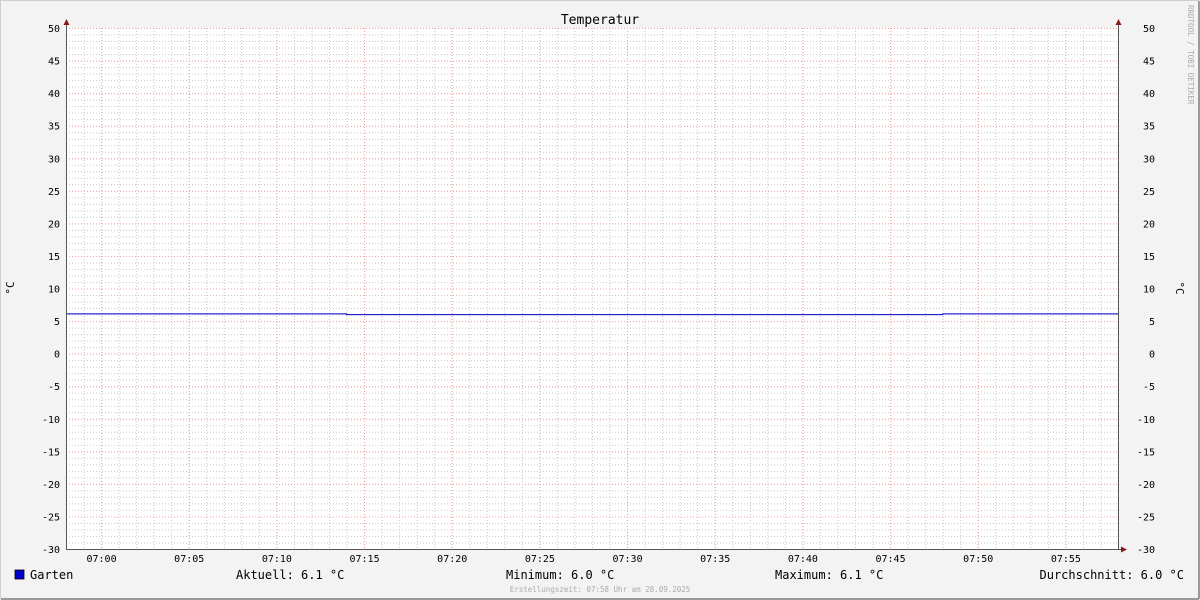 This screenshot has width=1200, height=600. I want to click on y-tick-label-right: -25, so click(1146, 517).